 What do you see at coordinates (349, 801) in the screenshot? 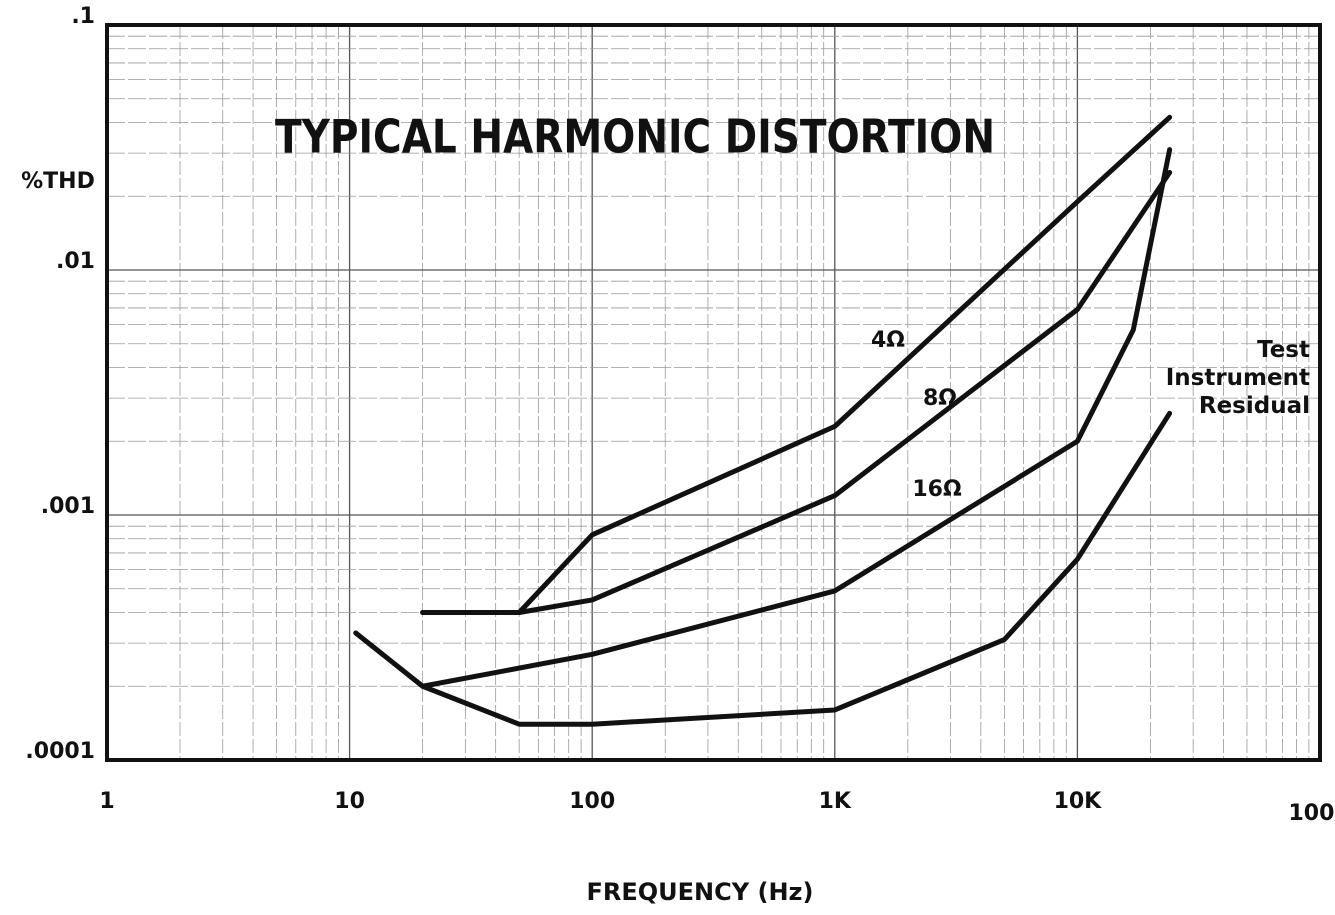
I see `x-tick-label: 10` at bounding box center [349, 801].